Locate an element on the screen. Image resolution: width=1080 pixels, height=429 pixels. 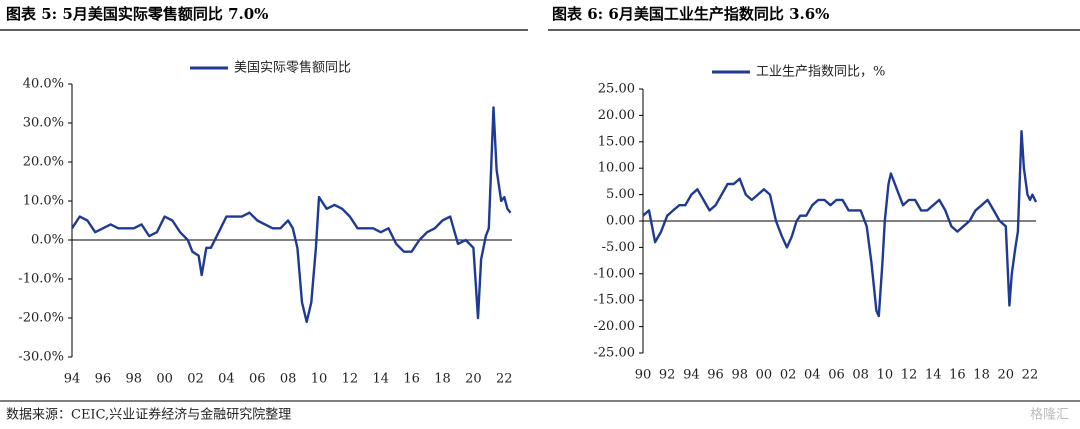
y-tick-label: 5.00 is located at coordinates (620, 194).